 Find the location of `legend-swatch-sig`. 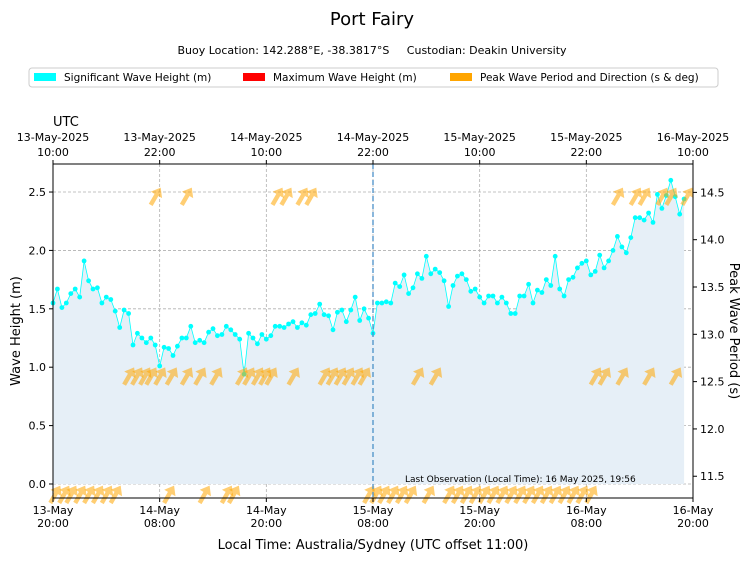

legend-swatch-sig is located at coordinates (45, 77).